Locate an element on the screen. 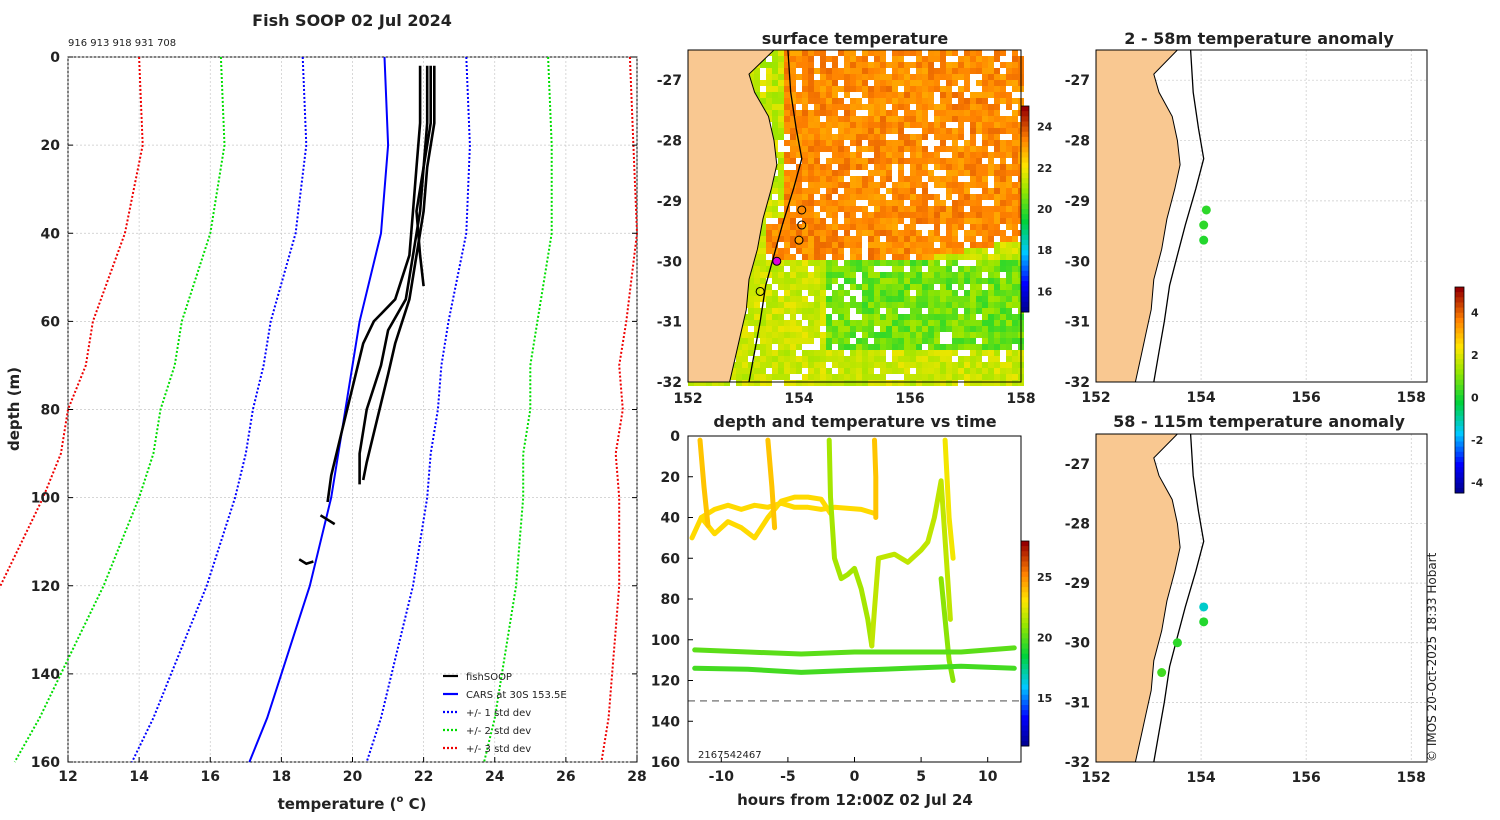  legend-label: fishSOOP is located at coordinates (489, 677).